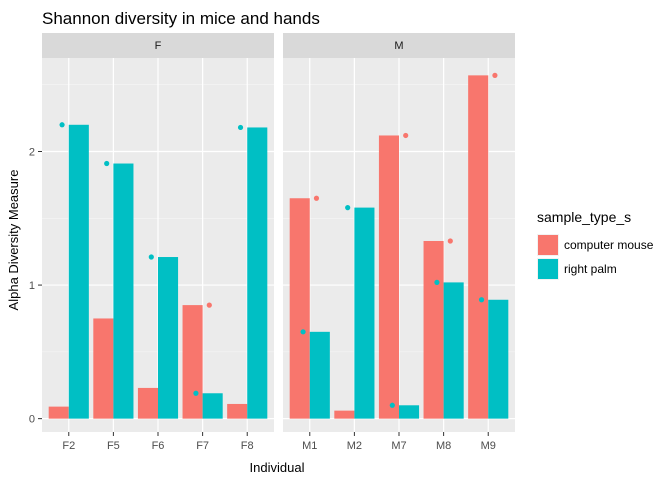 This screenshot has width=672, height=480. Describe the element at coordinates (209, 305) in the screenshot. I see `point-F7-computer-mouse` at that location.